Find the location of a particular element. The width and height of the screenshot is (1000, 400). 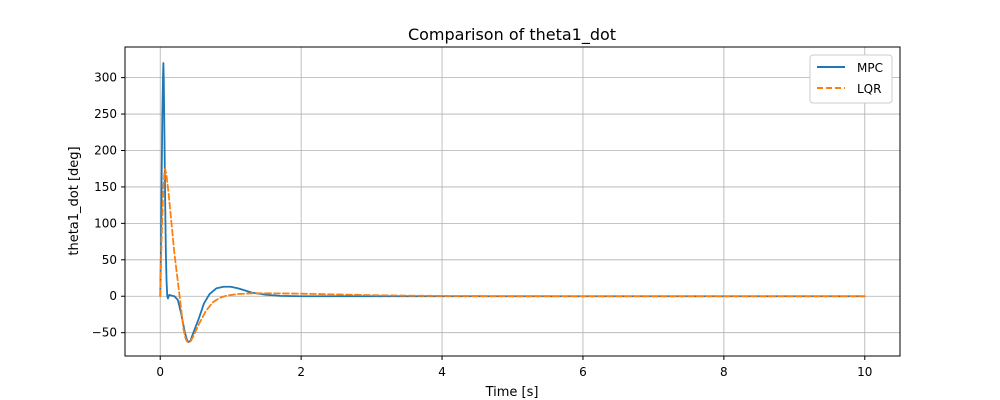

x-tick-label: 4 is located at coordinates (442, 372).